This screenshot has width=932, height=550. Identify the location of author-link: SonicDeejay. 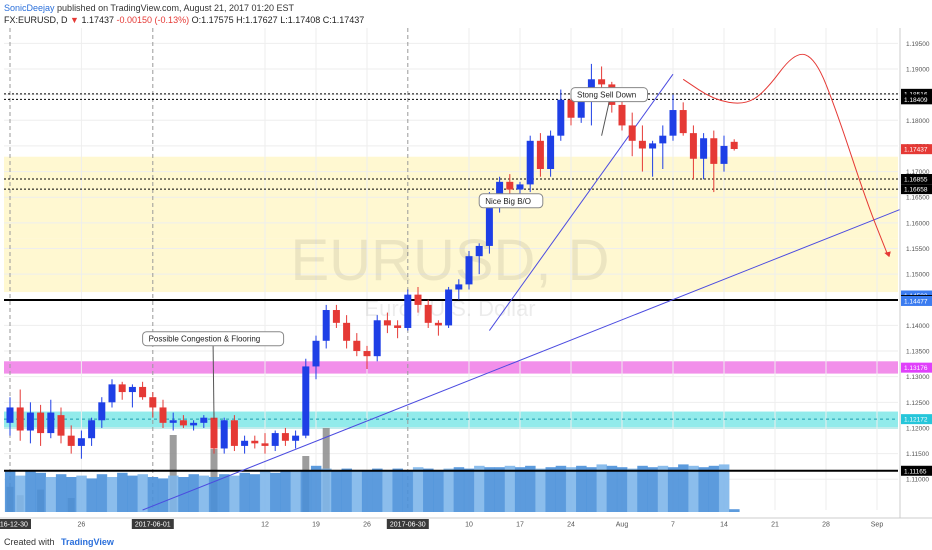
(29, 8).